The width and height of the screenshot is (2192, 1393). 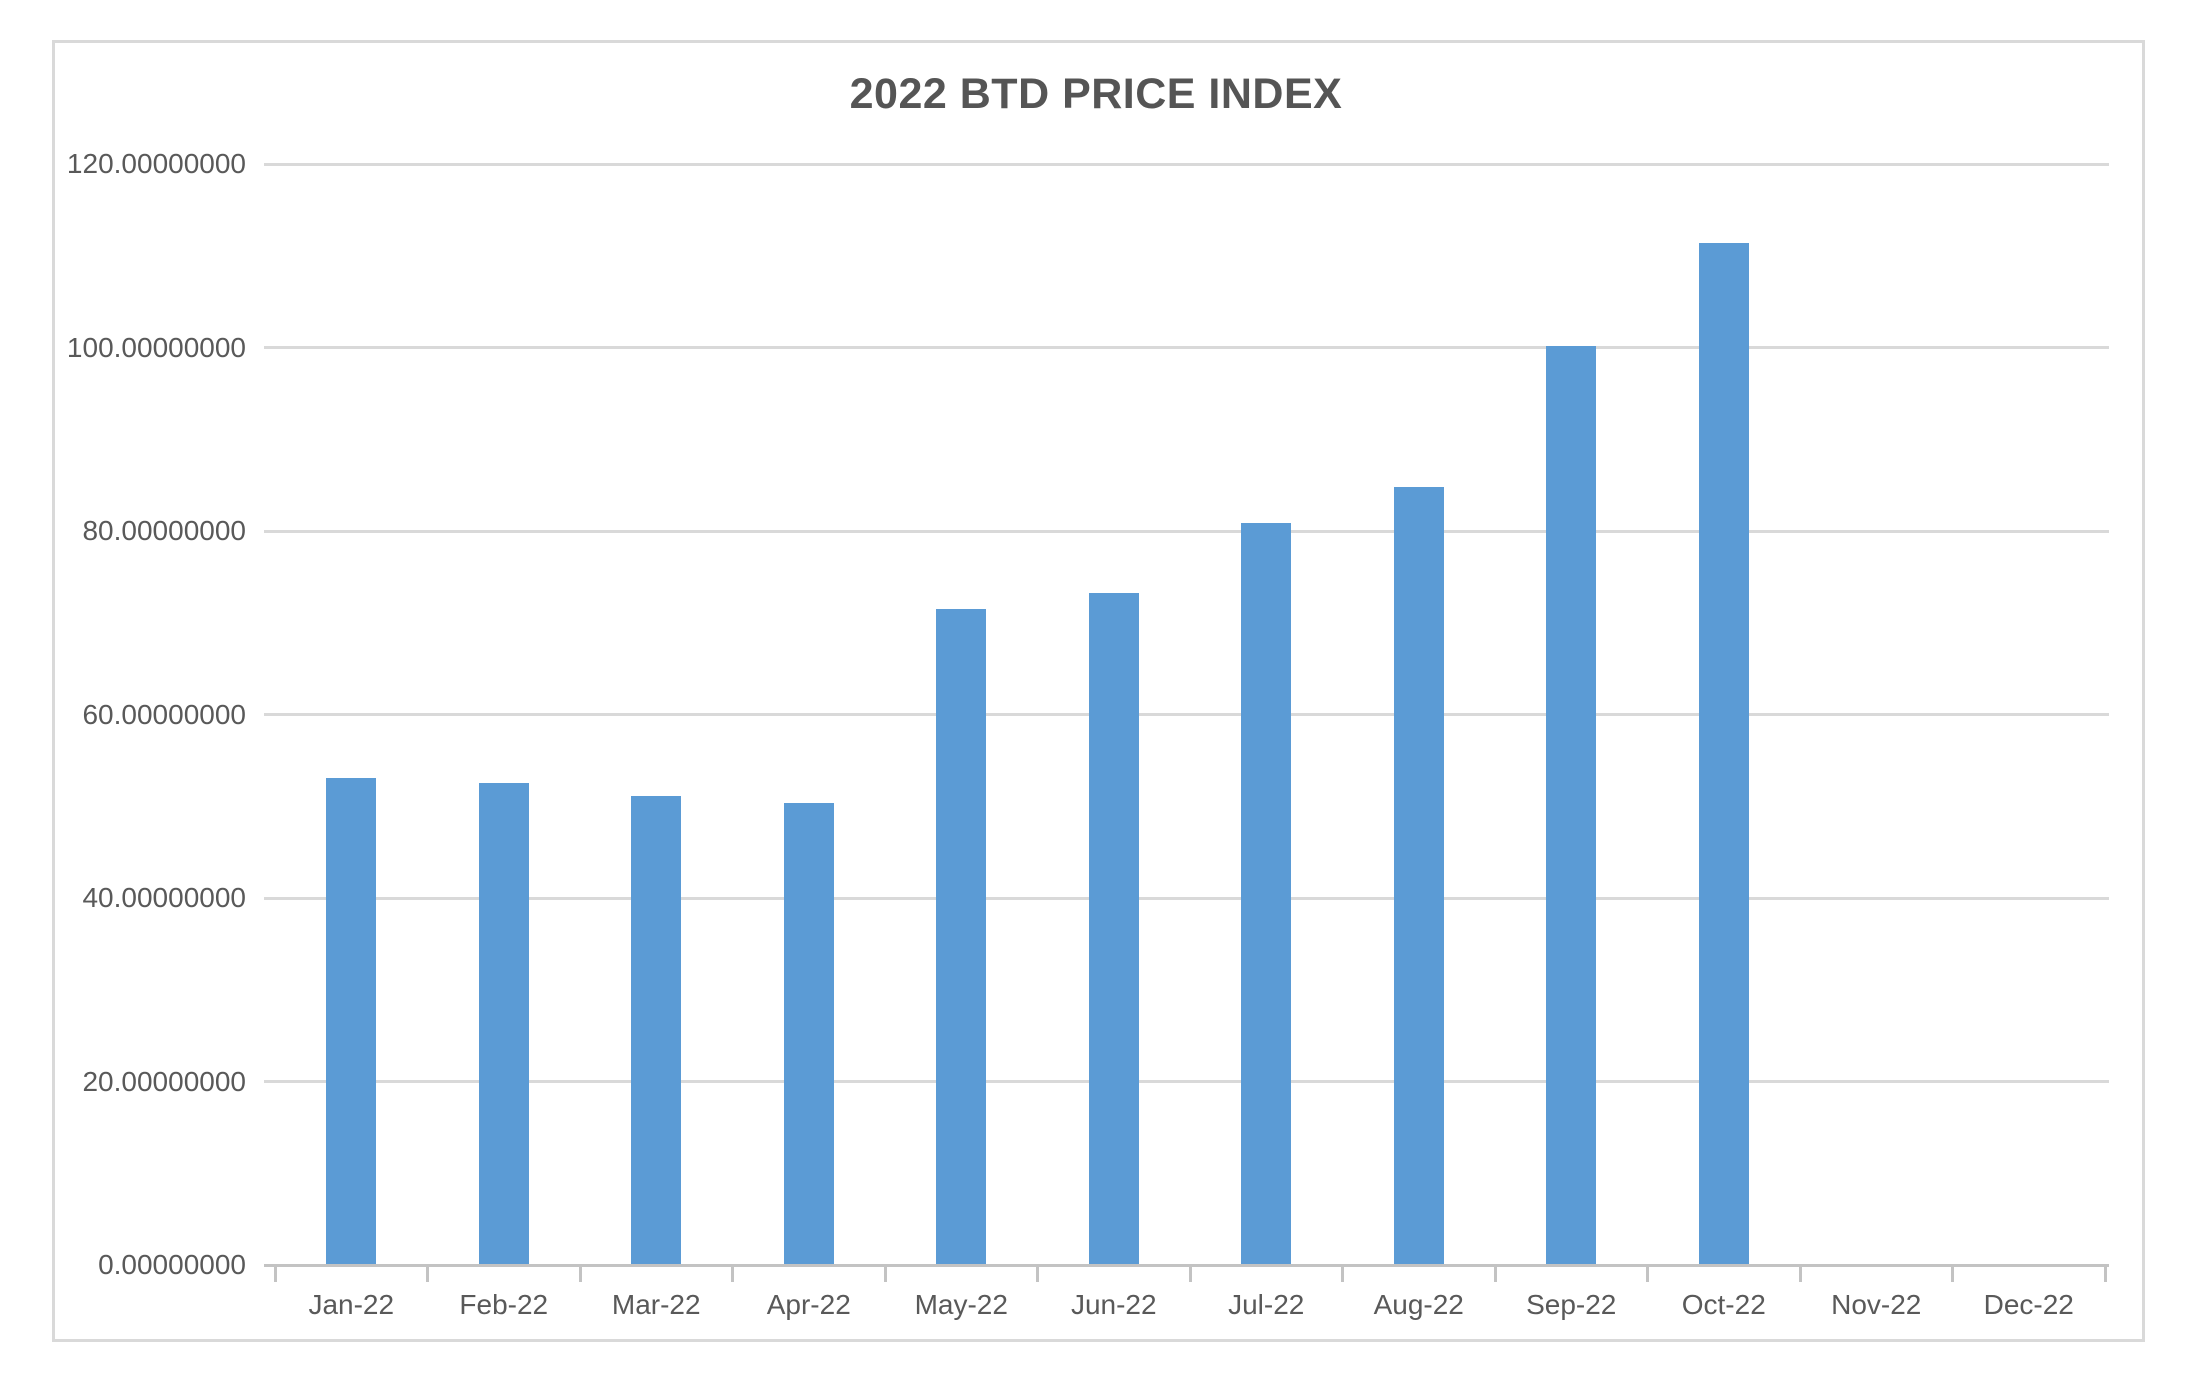 I want to click on x-axis-label: Apr-22, so click(x=808, y=1304).